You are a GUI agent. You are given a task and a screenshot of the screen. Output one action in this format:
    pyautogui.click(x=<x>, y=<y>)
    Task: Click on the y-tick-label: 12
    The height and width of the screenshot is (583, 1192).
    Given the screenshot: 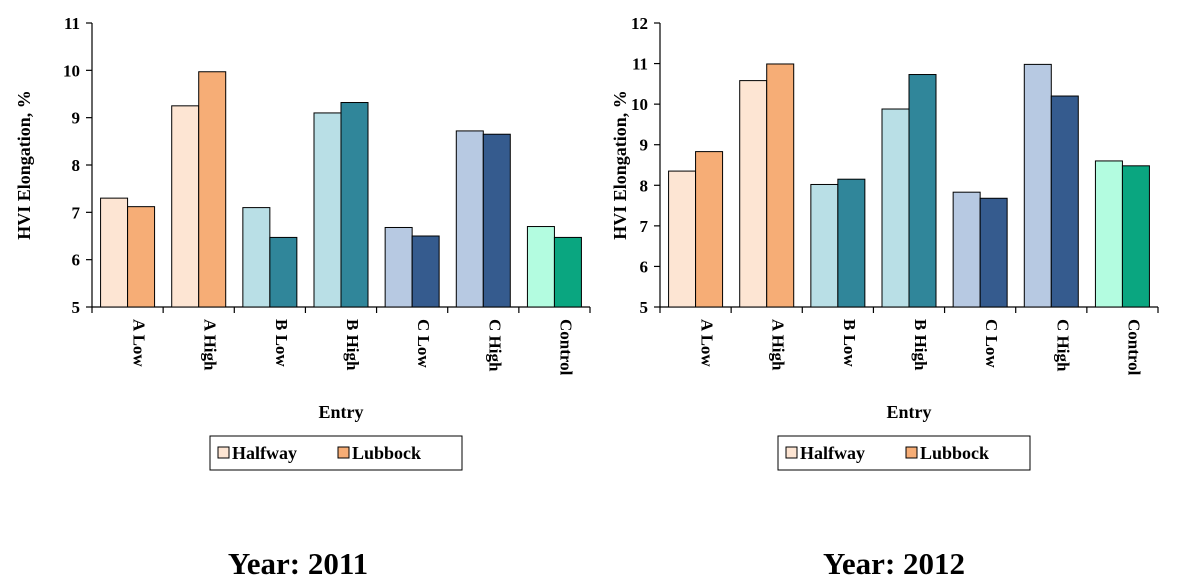 What is the action you would take?
    pyautogui.click(x=639, y=23)
    